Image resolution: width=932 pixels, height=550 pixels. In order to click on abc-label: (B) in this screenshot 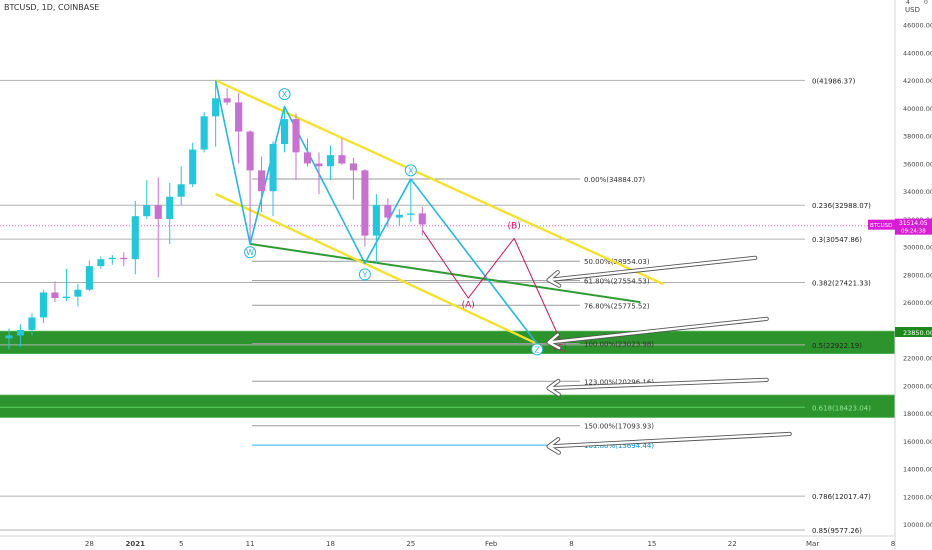, I will do `click(514, 227)`.